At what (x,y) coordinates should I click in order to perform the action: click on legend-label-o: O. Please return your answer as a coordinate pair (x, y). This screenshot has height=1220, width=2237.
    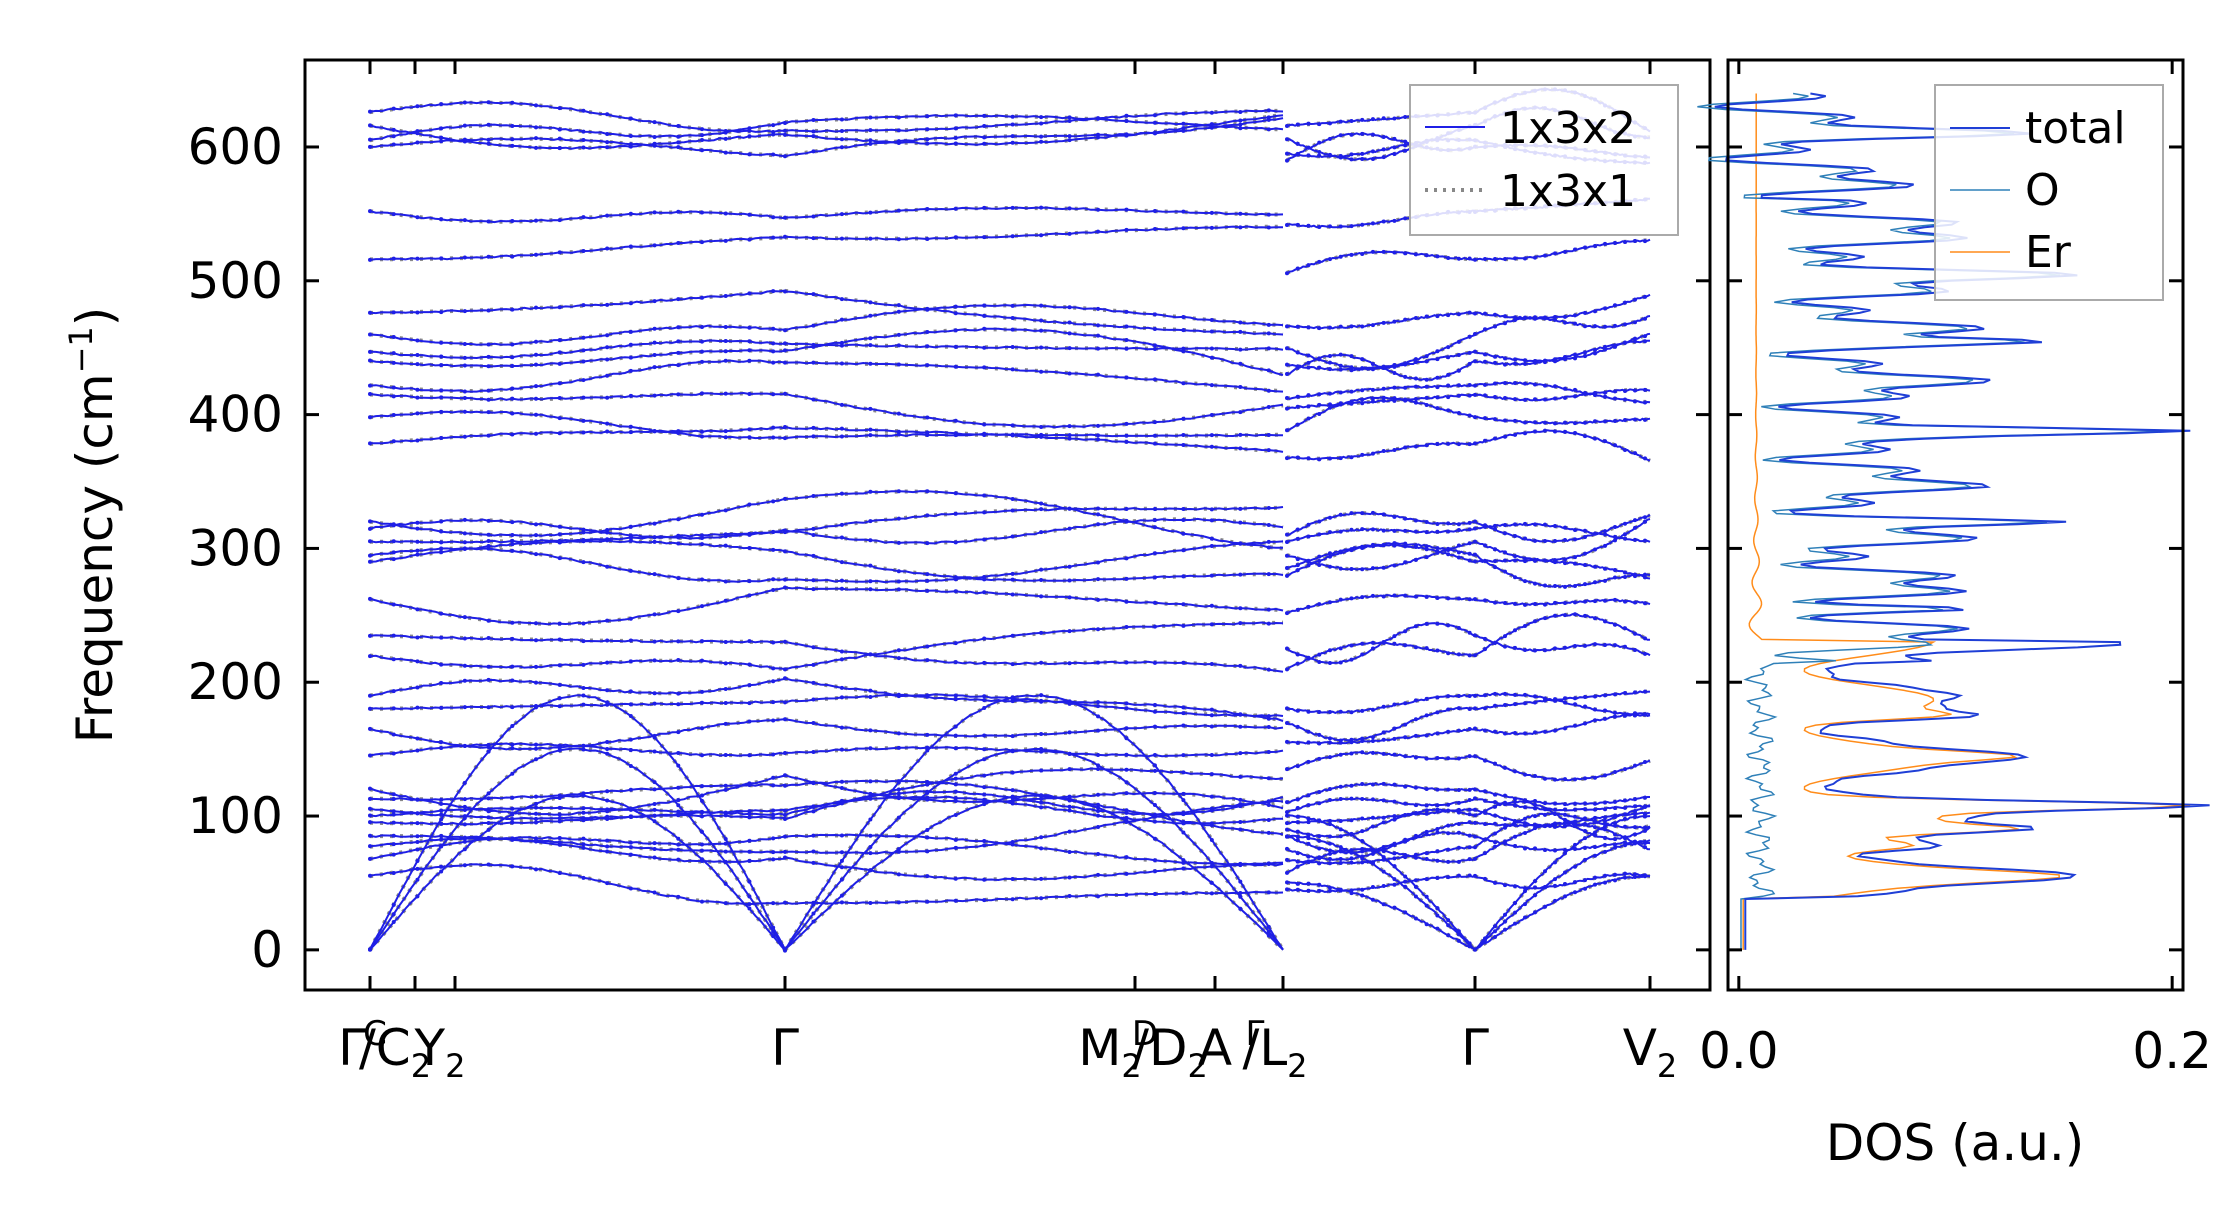
    Looking at the image, I should click on (2042, 190).